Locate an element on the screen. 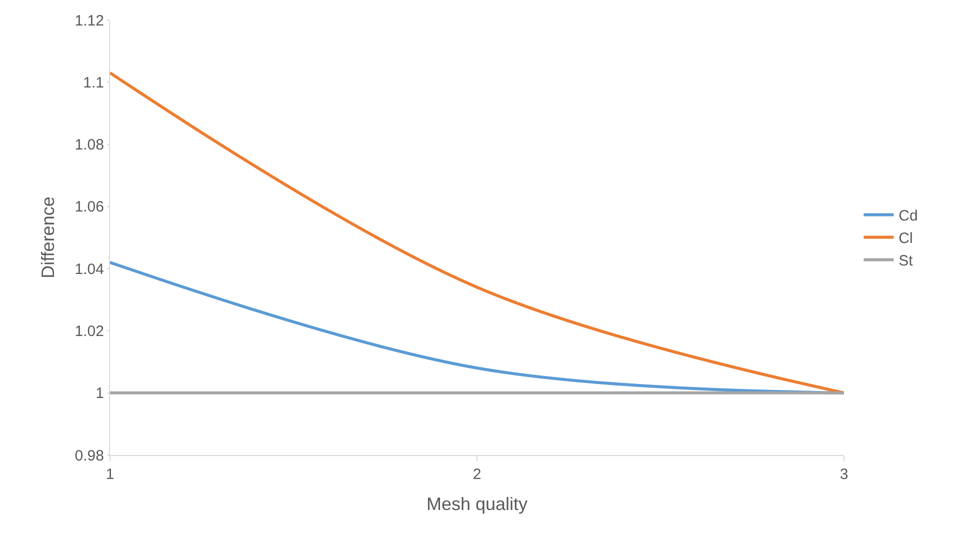 Image resolution: width=974 pixels, height=542 pixels. y-tick-label: 1.04 is located at coordinates (89, 269).